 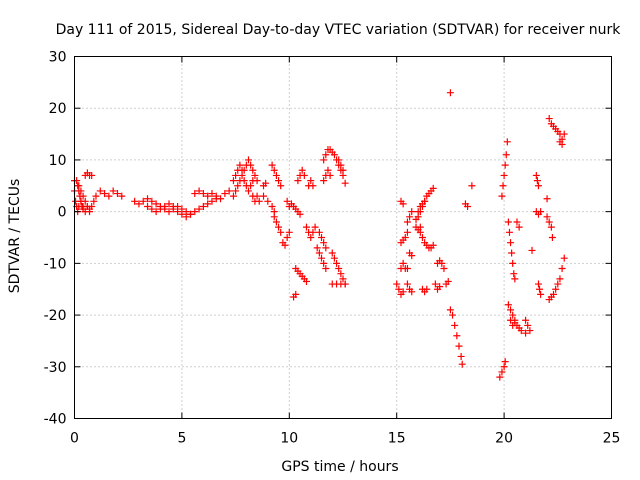 I want to click on y-tick-label: -10, so click(x=55, y=264).